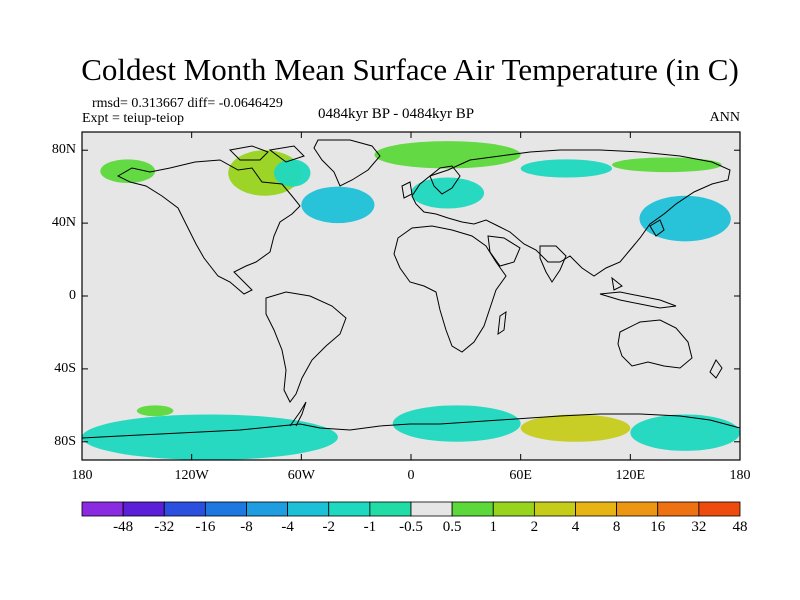 The width and height of the screenshot is (800, 600). I want to click on coast-antarctica, so click(411, 426).